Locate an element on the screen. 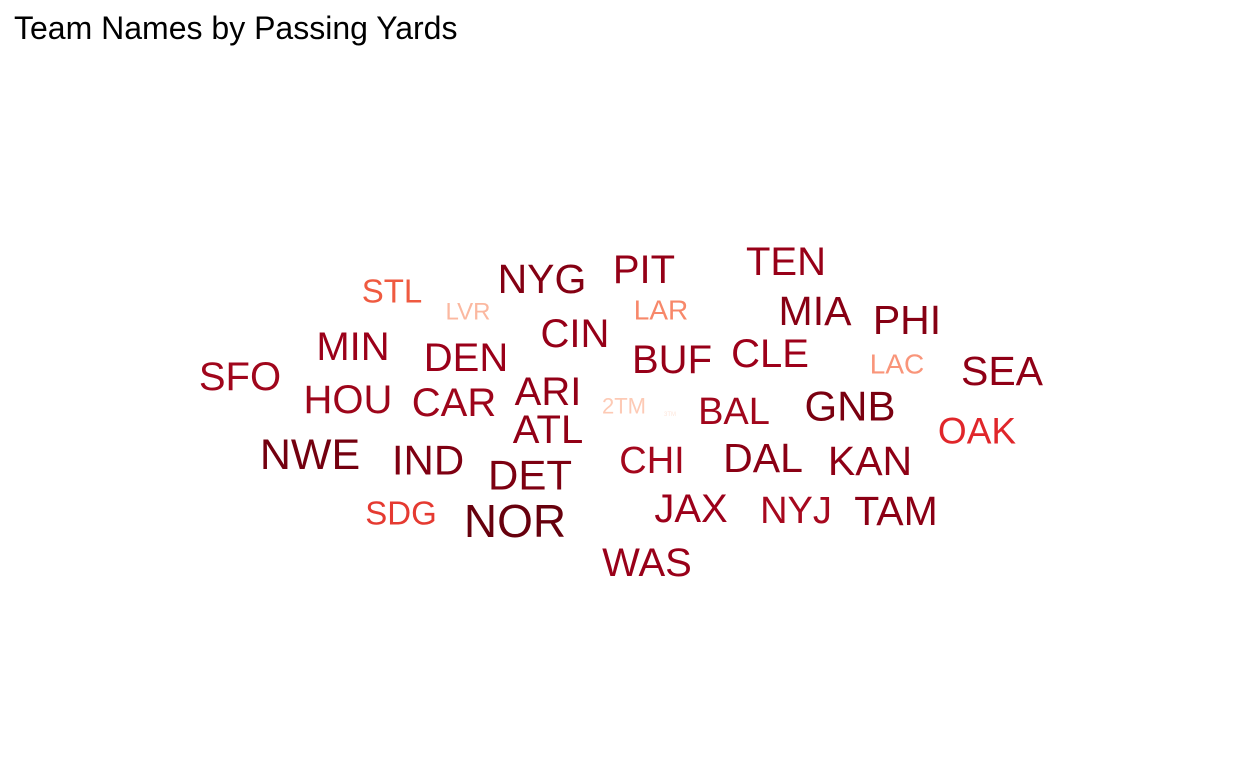 The width and height of the screenshot is (1248, 768). word-lac: LAC is located at coordinates (897, 364).